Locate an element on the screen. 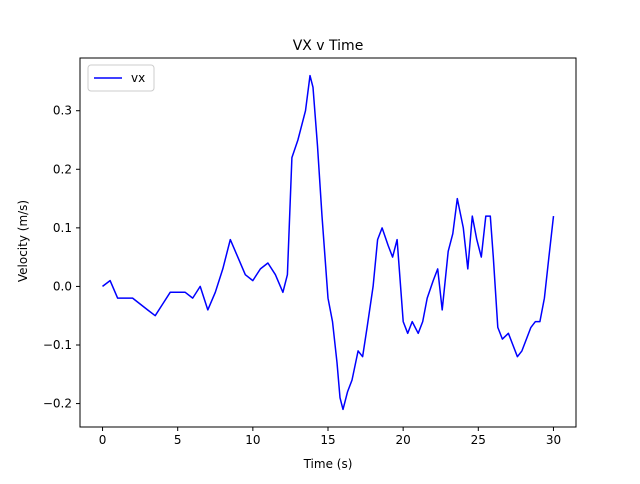 This screenshot has height=484, width=640. x-tick-label: 25 is located at coordinates (478, 440).